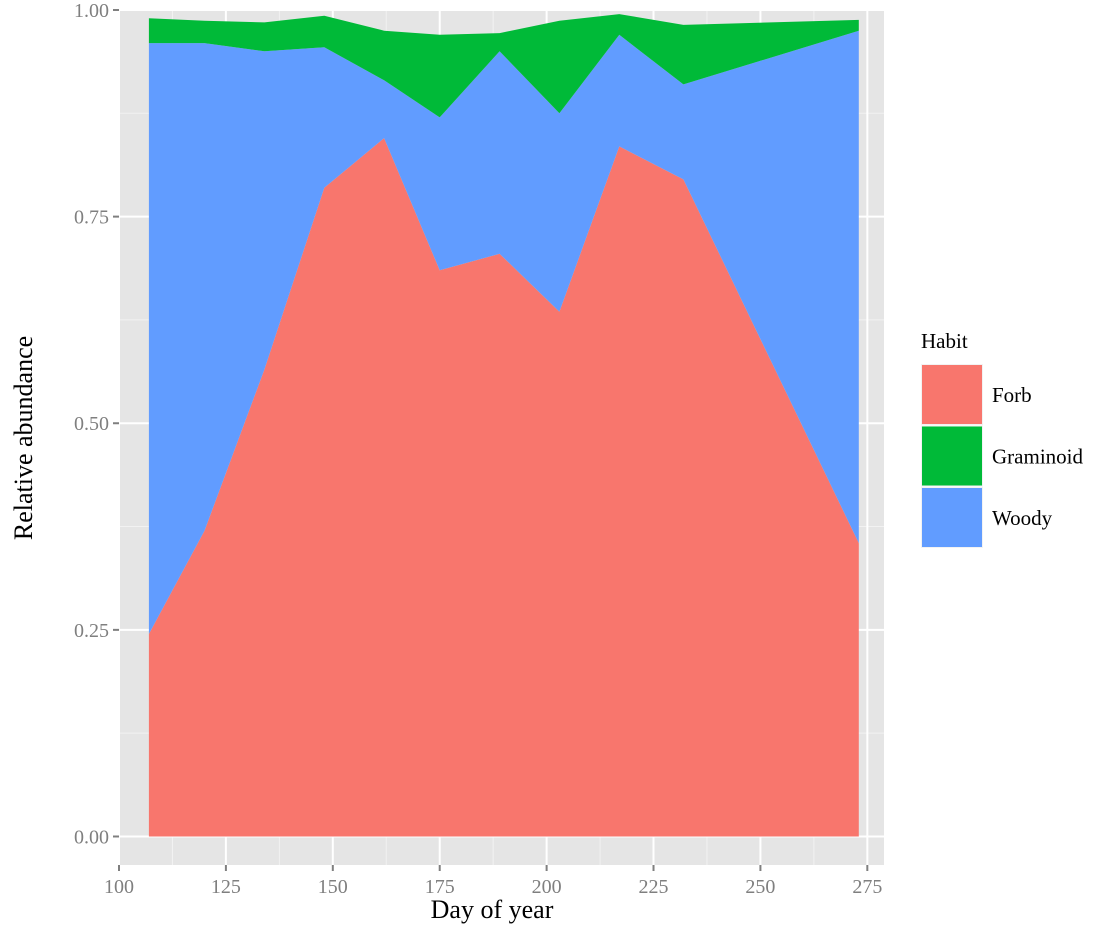 The image size is (1107, 931). What do you see at coordinates (91, 424) in the screenshot?
I see `y-tick-label: 0.50` at bounding box center [91, 424].